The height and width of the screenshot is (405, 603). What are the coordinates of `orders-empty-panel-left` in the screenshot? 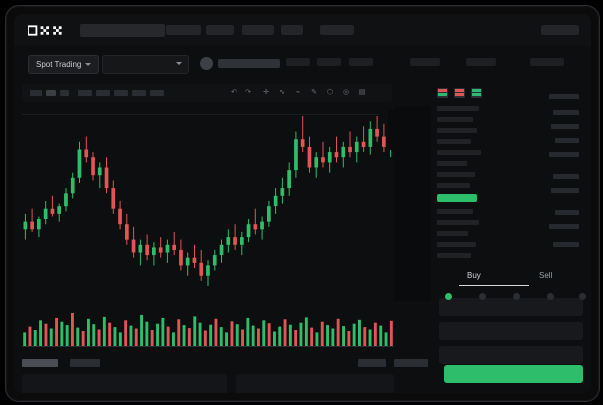 It's located at (124, 383).